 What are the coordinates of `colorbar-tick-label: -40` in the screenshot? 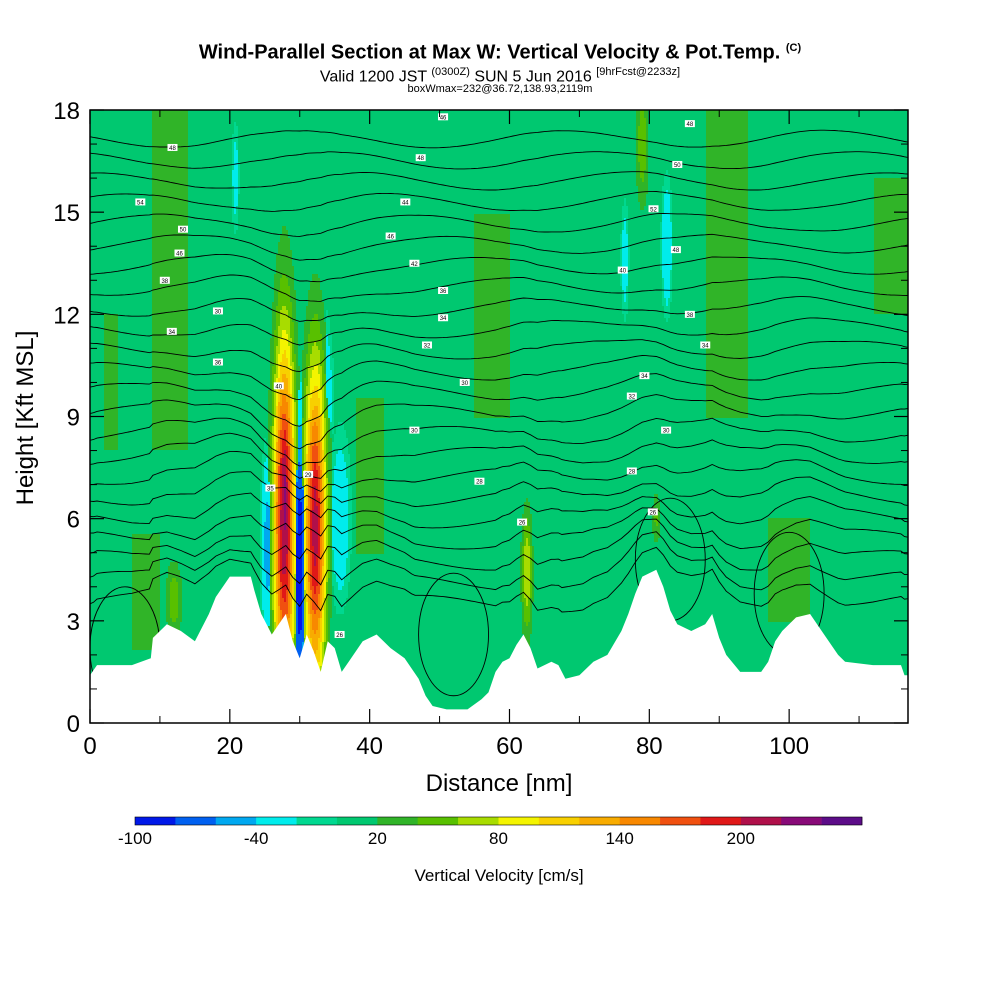 It's located at (256, 838).